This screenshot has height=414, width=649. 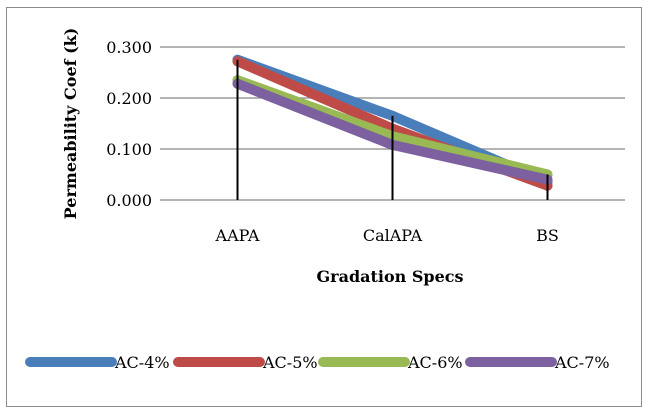 What do you see at coordinates (129, 47) in the screenshot?
I see `y-tick-label: 0.300` at bounding box center [129, 47].